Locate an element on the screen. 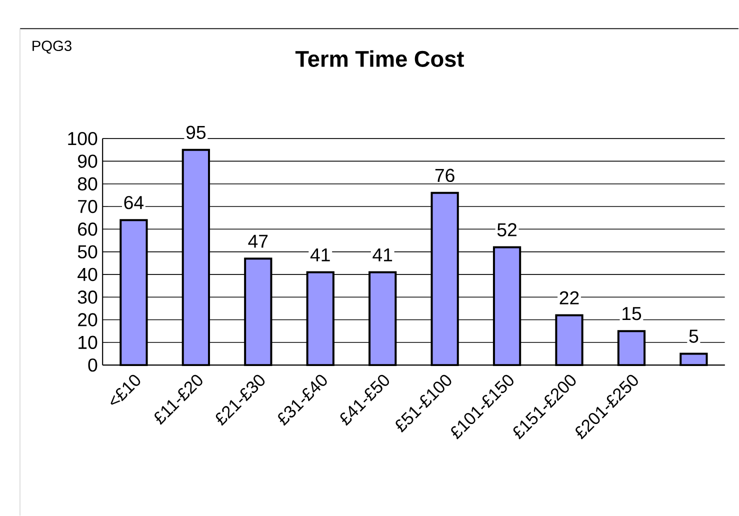 The height and width of the screenshot is (516, 739). data-label: 76 is located at coordinates (444, 175).